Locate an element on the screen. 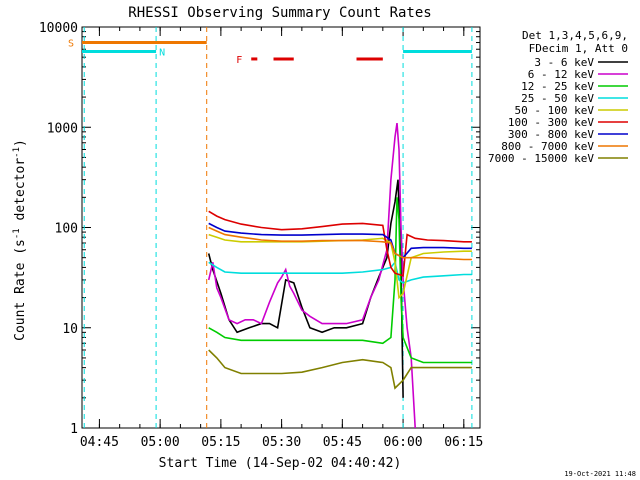 The image size is (640, 480). legend-entry: 300 - 800 keV is located at coordinates (551, 134).